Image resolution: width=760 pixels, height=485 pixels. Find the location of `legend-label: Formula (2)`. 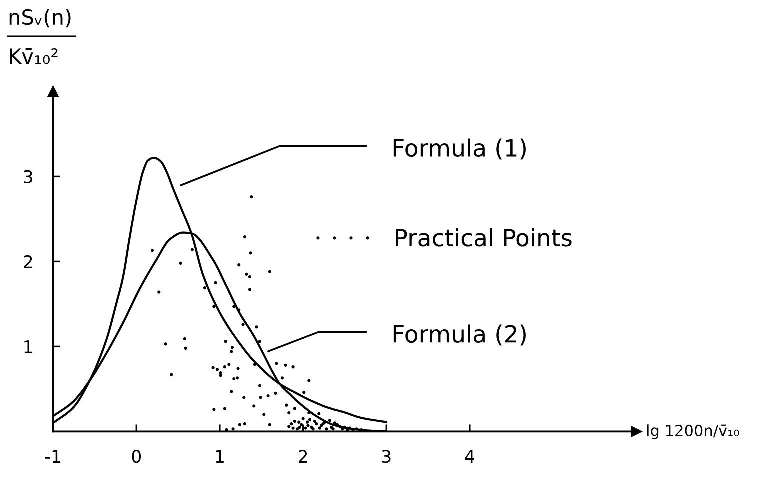

legend-label: Formula (2) is located at coordinates (460, 335).